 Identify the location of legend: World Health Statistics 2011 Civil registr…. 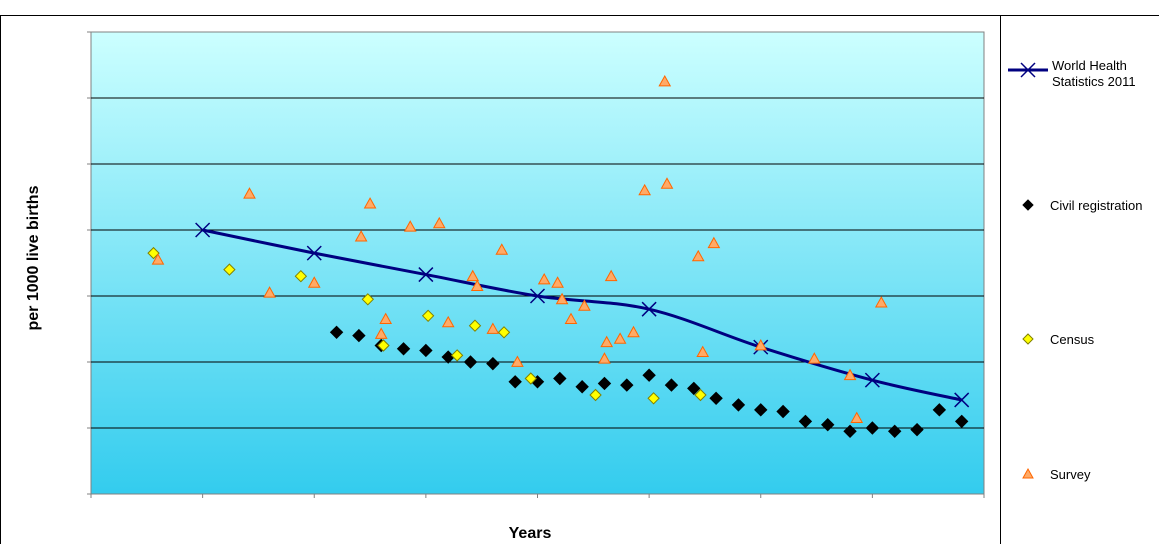
(1075, 270).